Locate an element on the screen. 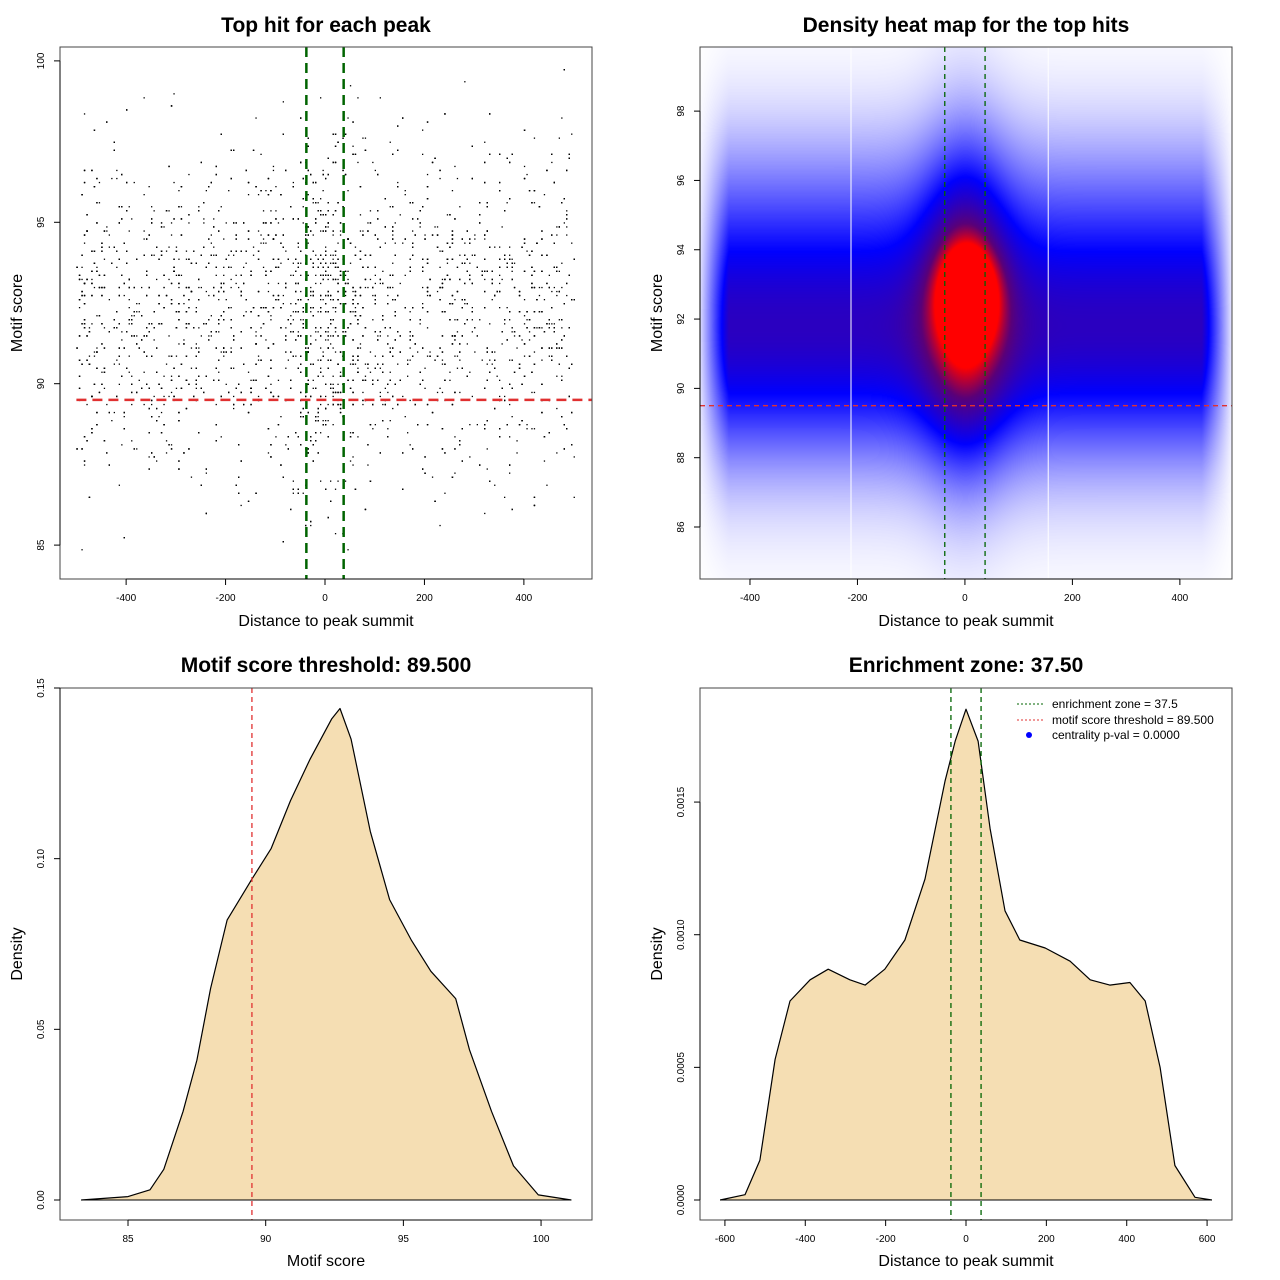 The image size is (1280, 1280). panel3-xlabel: Motif score is located at coordinates (326, 1261).